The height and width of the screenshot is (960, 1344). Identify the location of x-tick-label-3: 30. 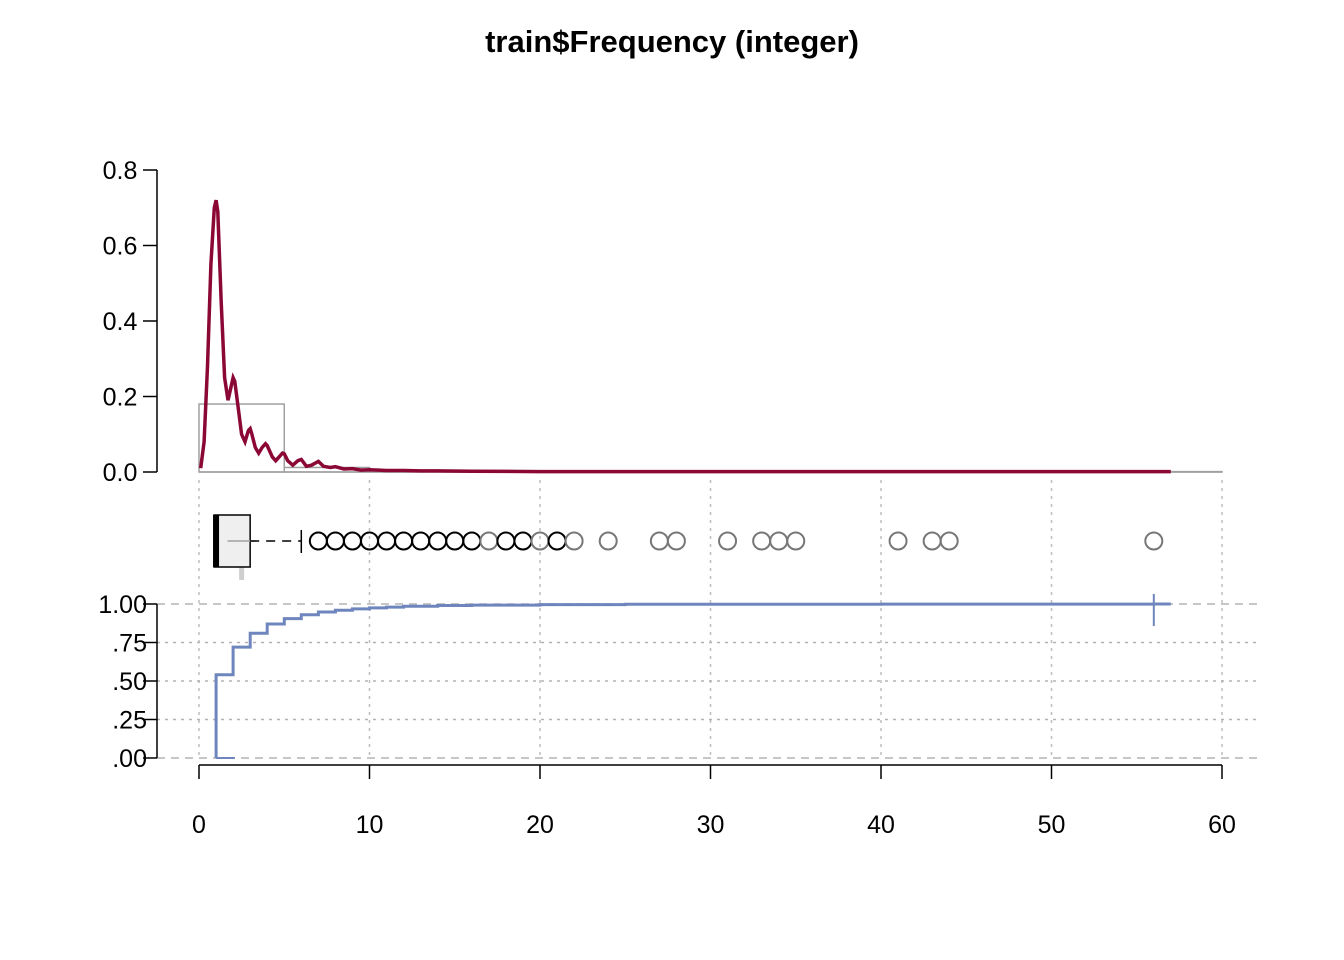
(711, 825).